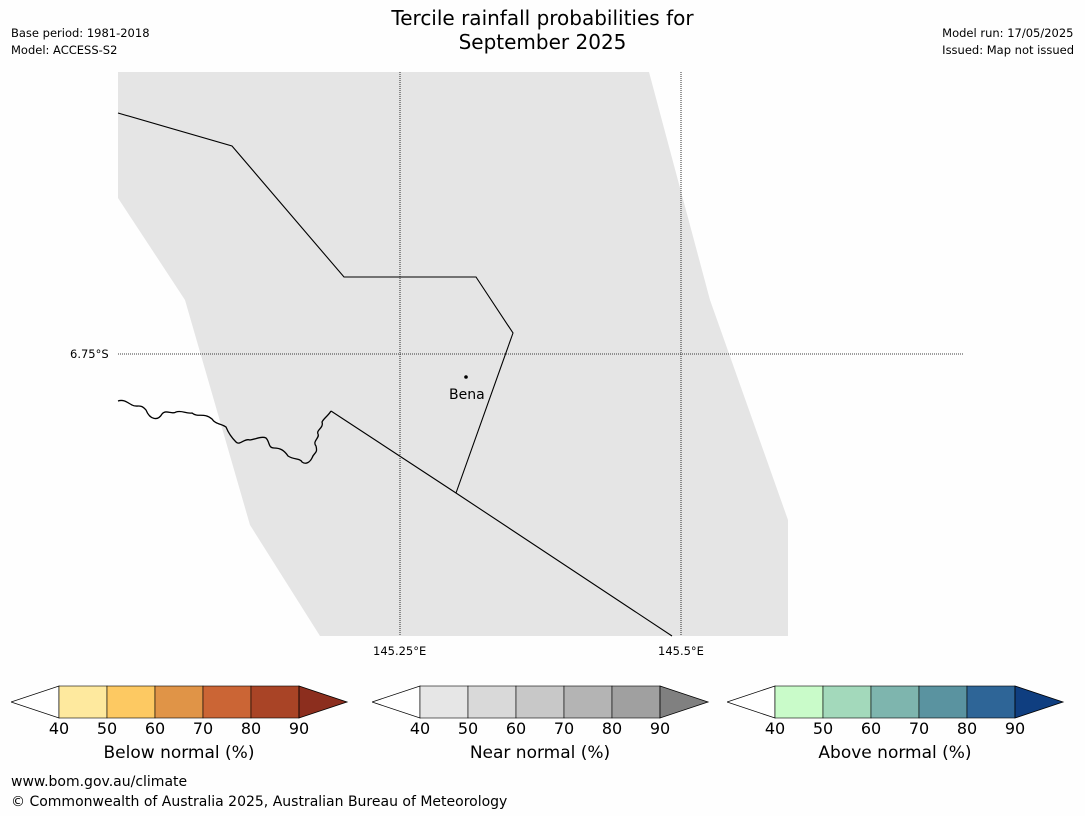 This screenshot has height=816, width=1085. Describe the element at coordinates (80, 42) in the screenshot. I see `left-metadata: Base period: 1981-2018 Model: ACCESS-S2` at that location.